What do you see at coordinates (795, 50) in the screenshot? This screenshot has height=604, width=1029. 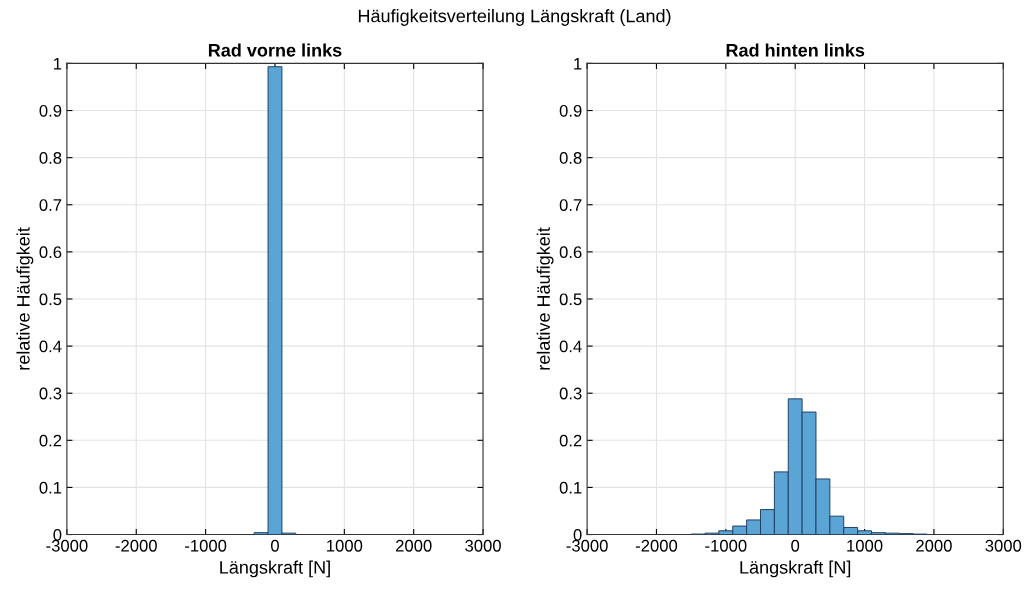 I see `chart-title: Rad hinten links` at bounding box center [795, 50].